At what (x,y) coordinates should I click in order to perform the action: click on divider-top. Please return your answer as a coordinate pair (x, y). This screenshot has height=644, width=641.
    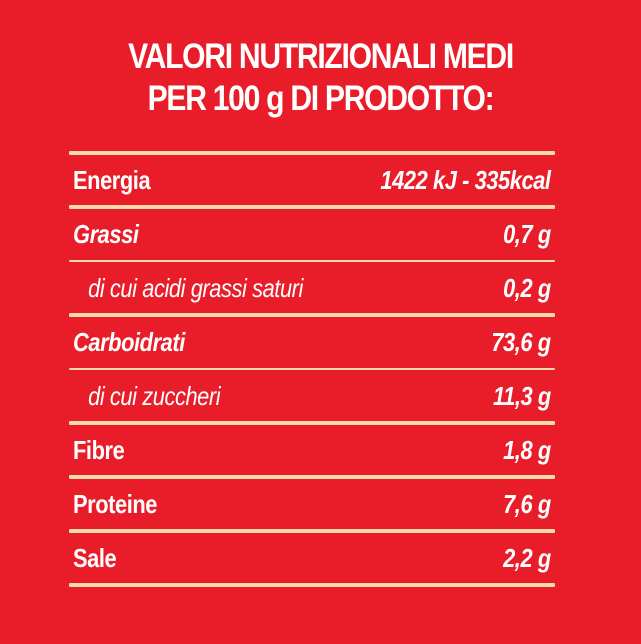
    Looking at the image, I should click on (312, 153).